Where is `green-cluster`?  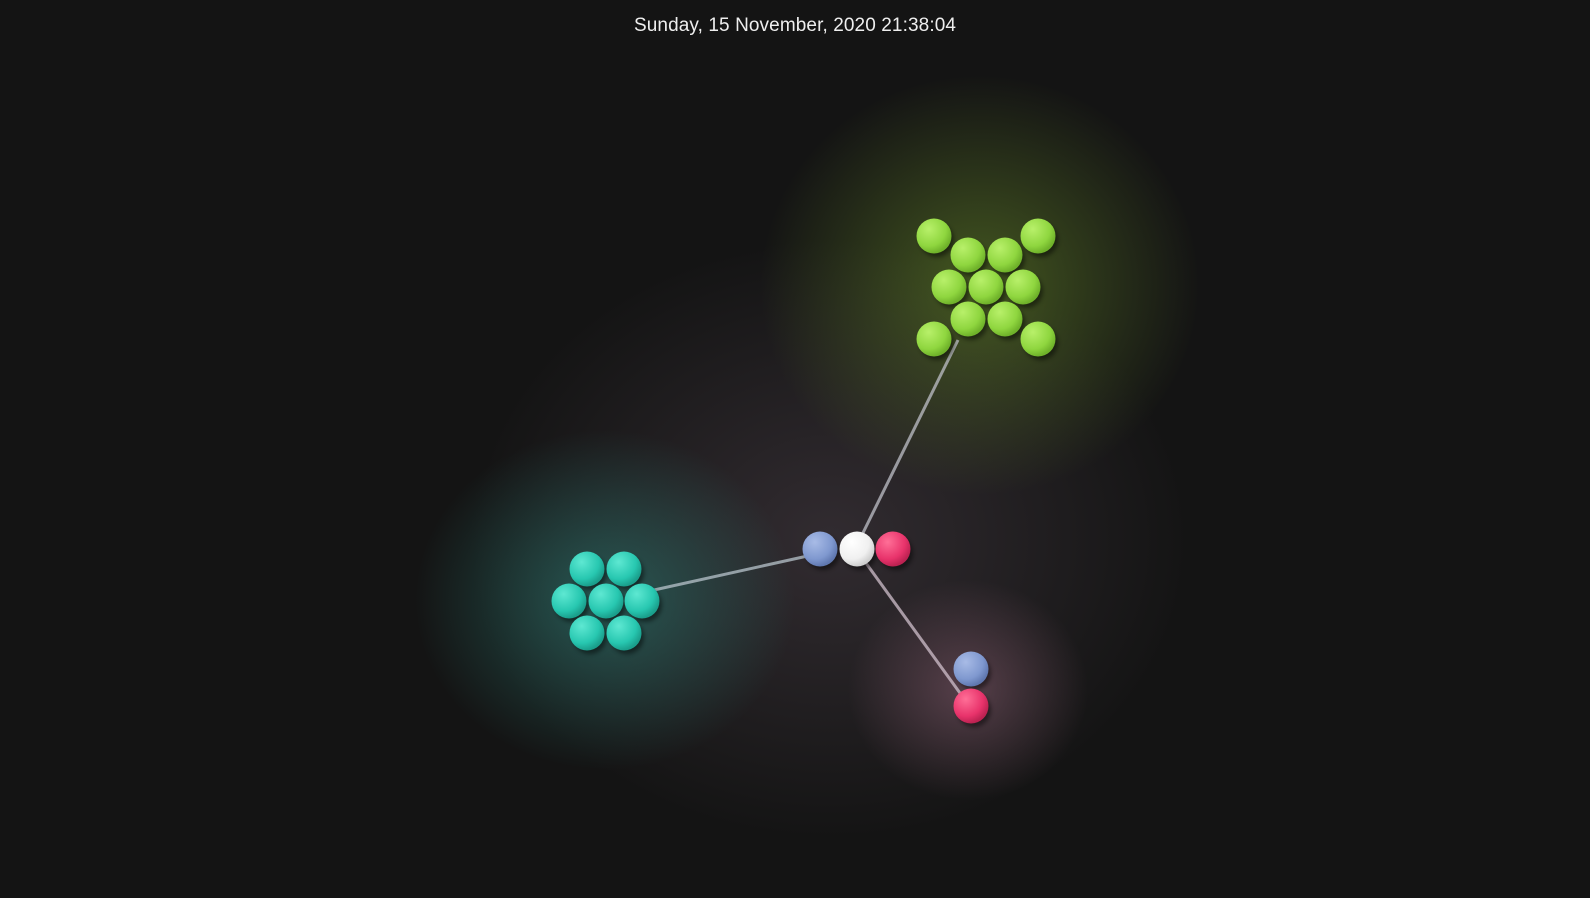
green-cluster is located at coordinates (987, 289).